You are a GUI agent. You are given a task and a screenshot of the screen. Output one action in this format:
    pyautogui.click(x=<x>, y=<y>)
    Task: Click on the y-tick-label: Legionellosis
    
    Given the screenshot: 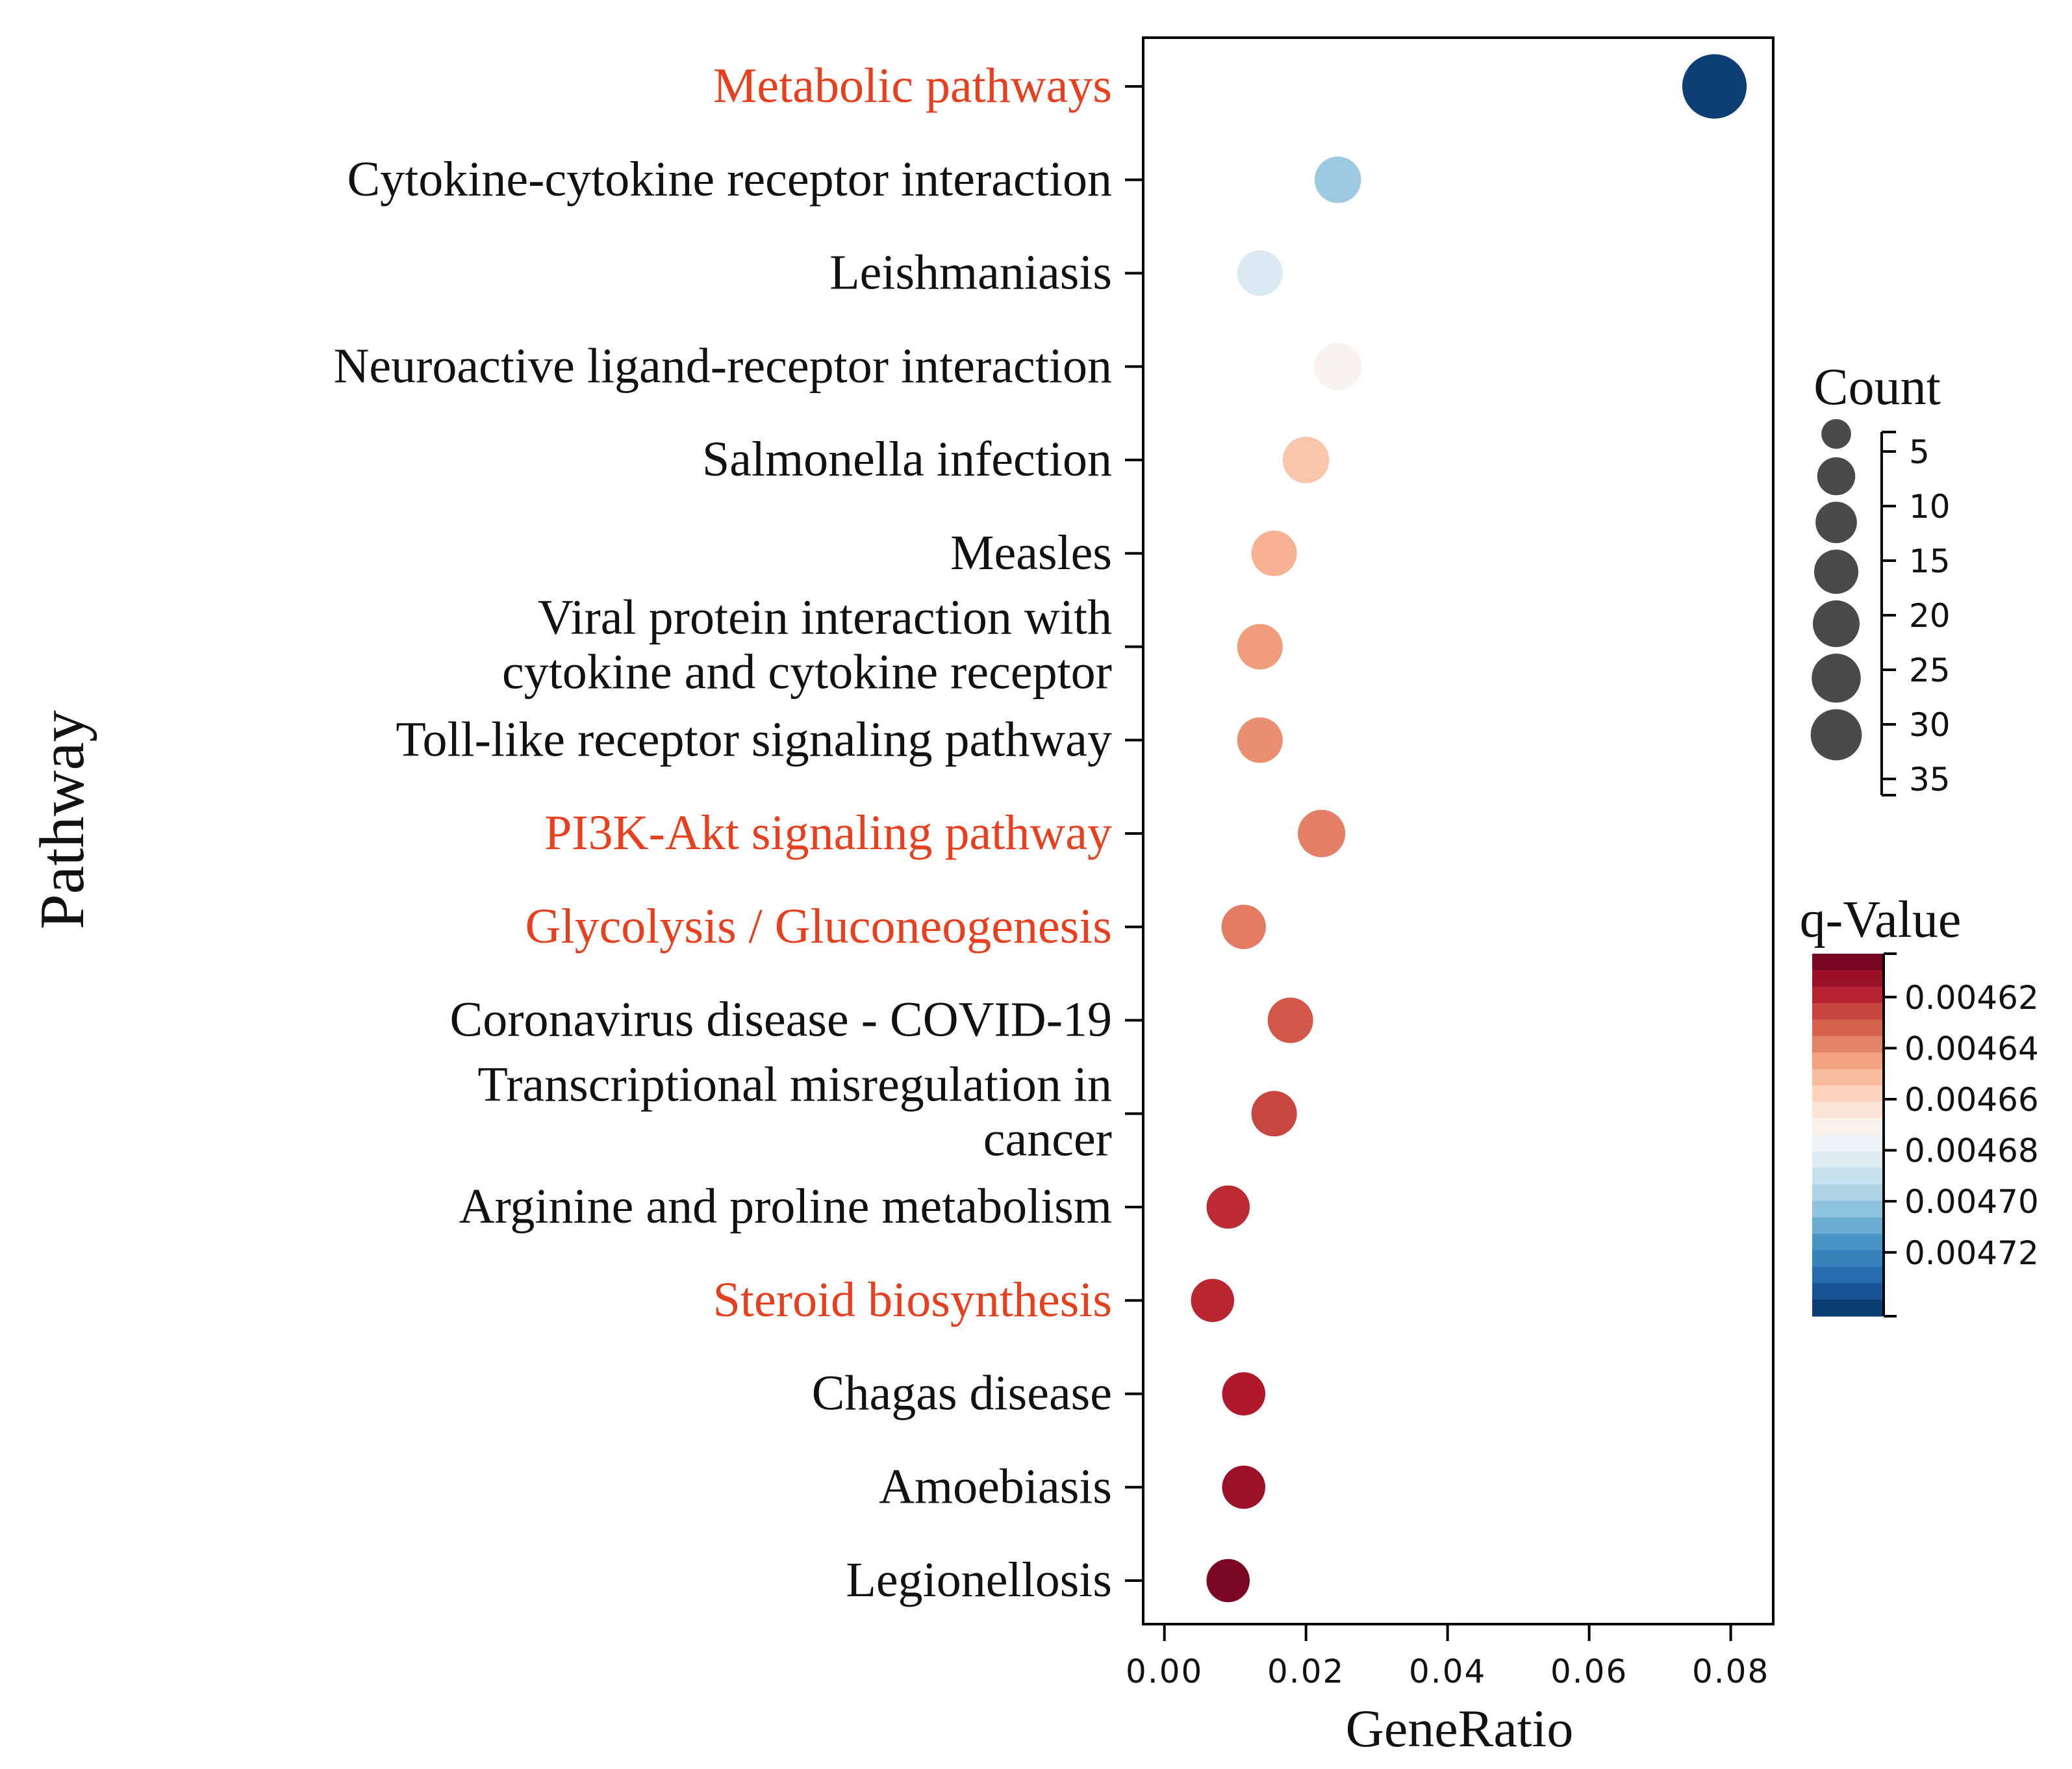 What is the action you would take?
    pyautogui.click(x=979, y=1580)
    